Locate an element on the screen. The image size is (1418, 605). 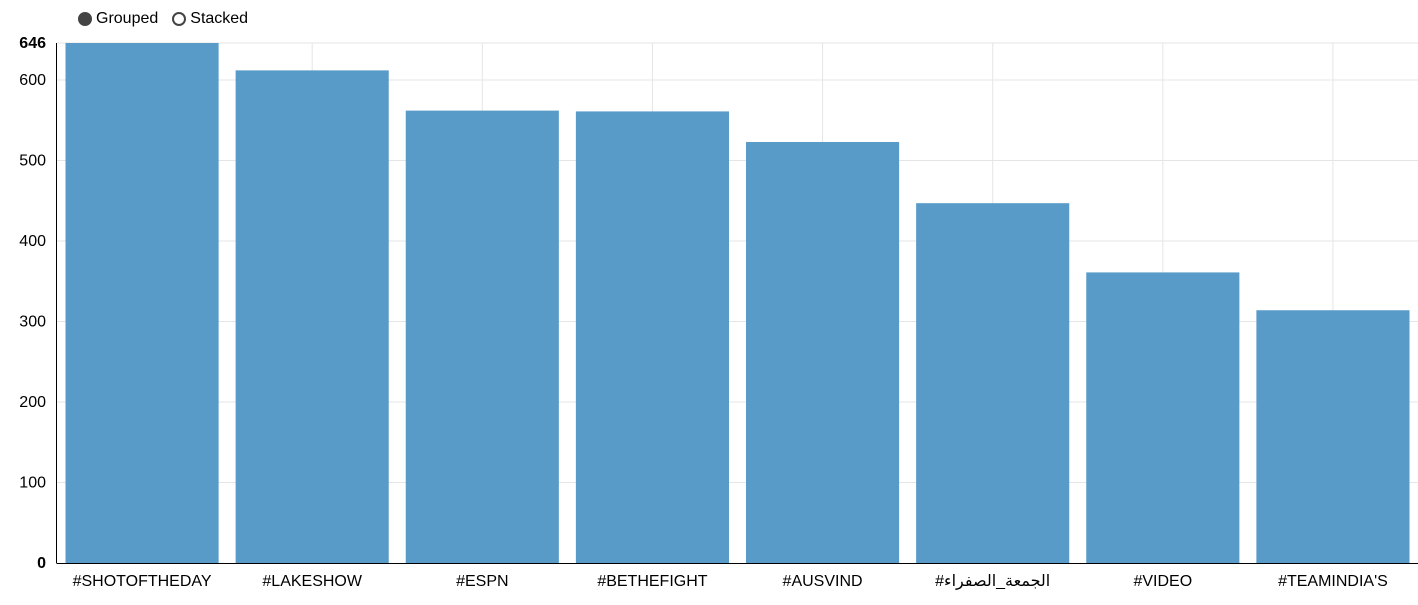
x-tick-label: #SHOTOFTHEDAY is located at coordinates (142, 581).